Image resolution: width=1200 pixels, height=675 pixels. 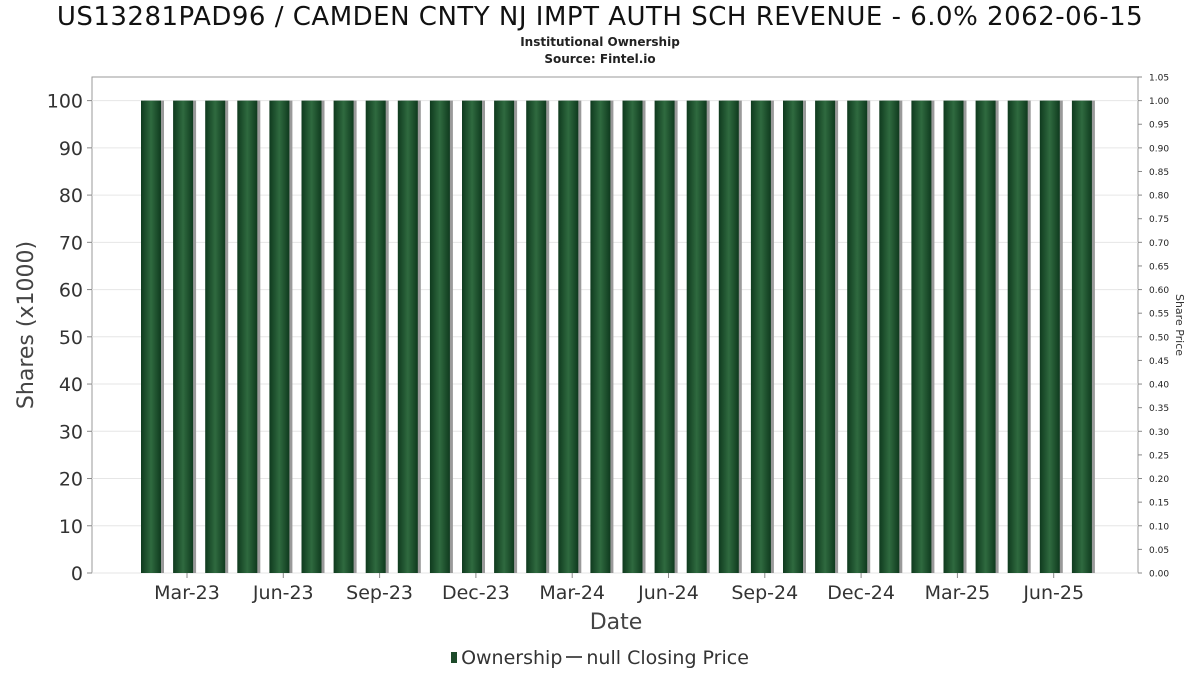 I want to click on x-tick-label: Mar-24, so click(x=572, y=593).